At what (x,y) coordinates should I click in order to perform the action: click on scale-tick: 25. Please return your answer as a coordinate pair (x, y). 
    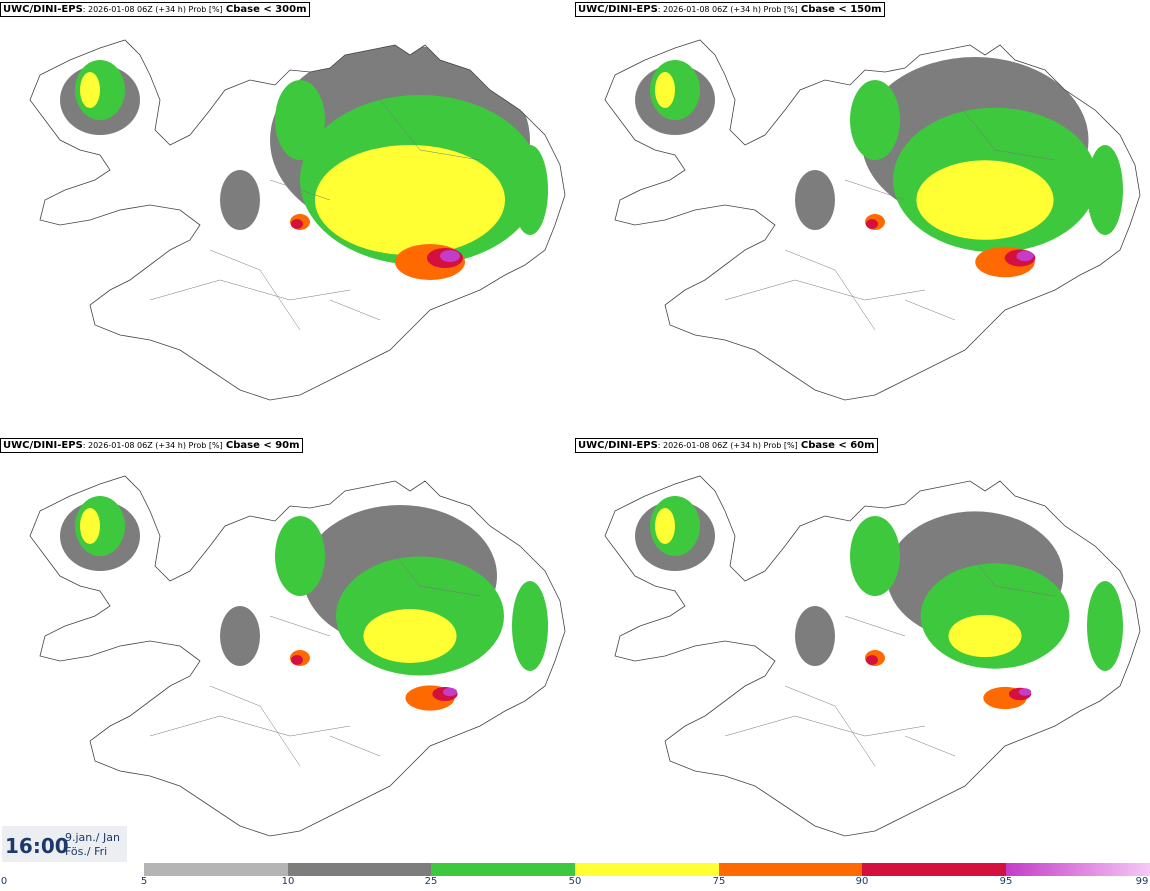
    Looking at the image, I should click on (431, 881).